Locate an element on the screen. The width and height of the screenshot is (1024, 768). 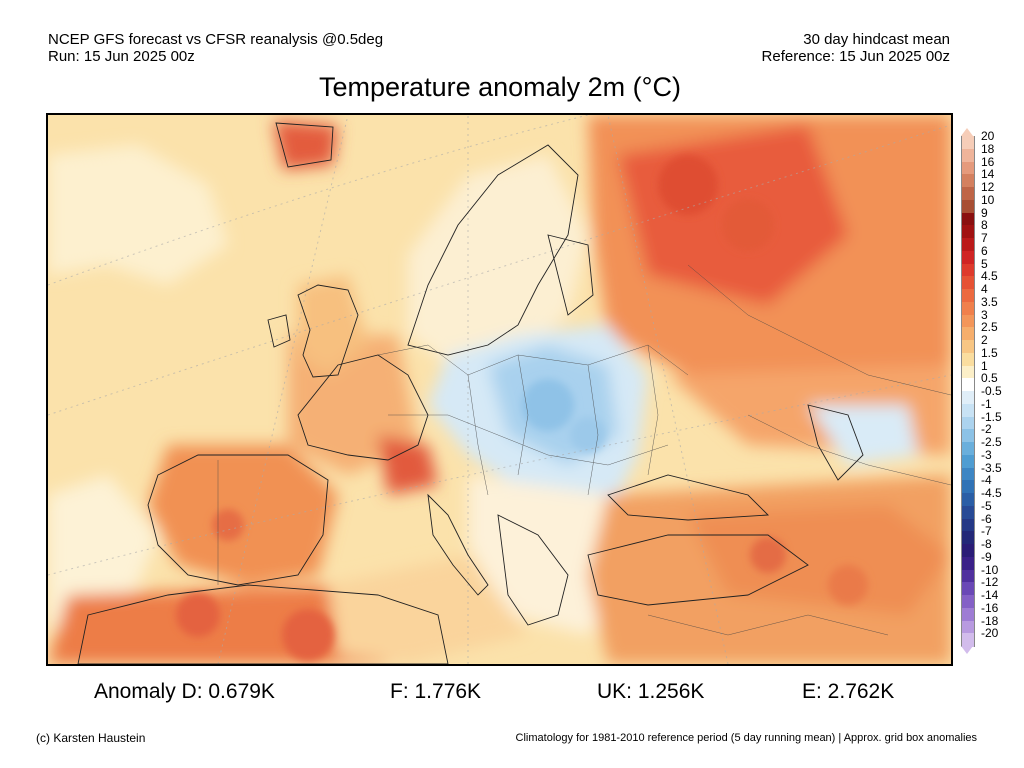
anomaly-uk: UK: 1.256K is located at coordinates (651, 691).